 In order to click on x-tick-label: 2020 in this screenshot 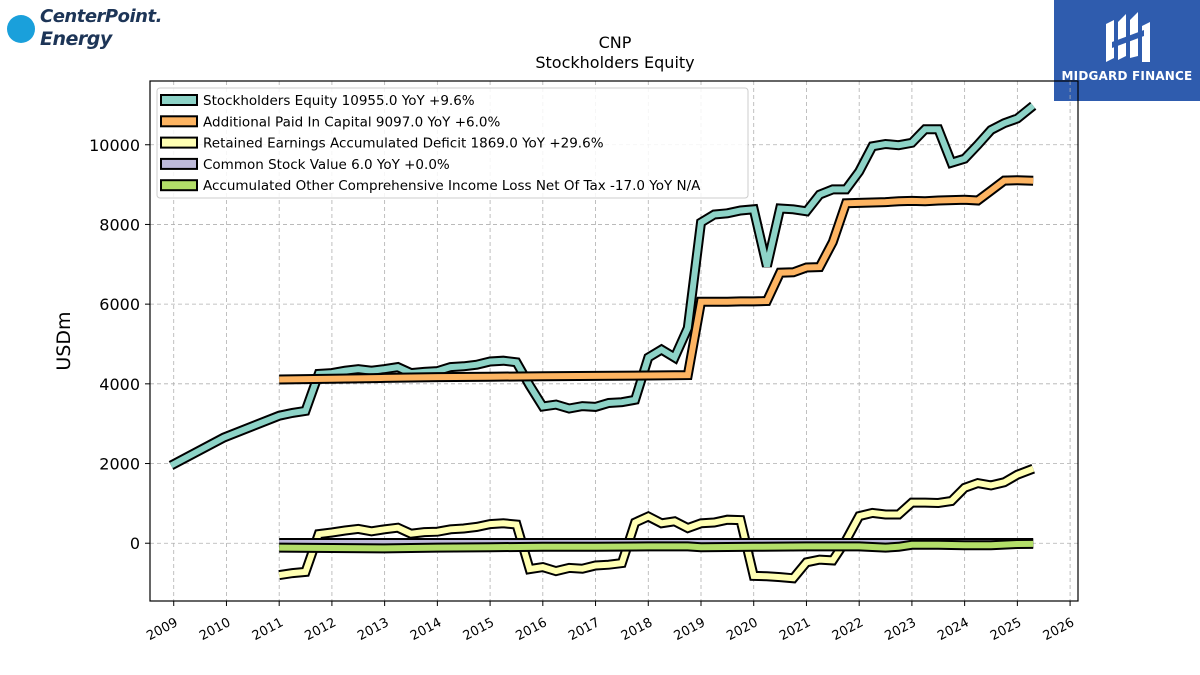, I will do `click(742, 629)`.